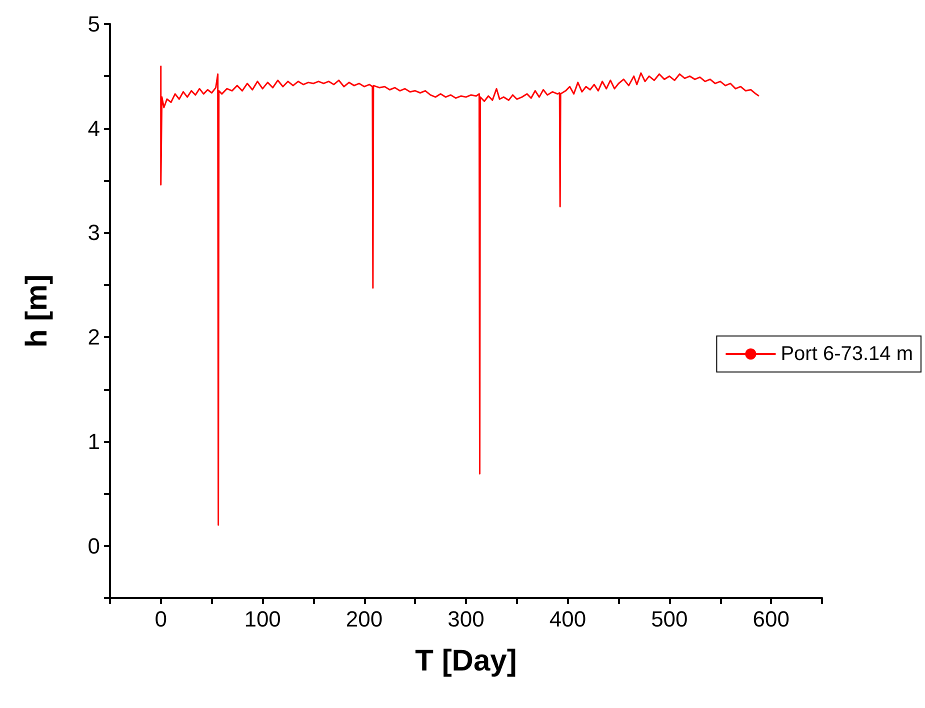 The width and height of the screenshot is (925, 708). Describe the element at coordinates (669, 619) in the screenshot. I see `x-tick-label: 500` at that location.